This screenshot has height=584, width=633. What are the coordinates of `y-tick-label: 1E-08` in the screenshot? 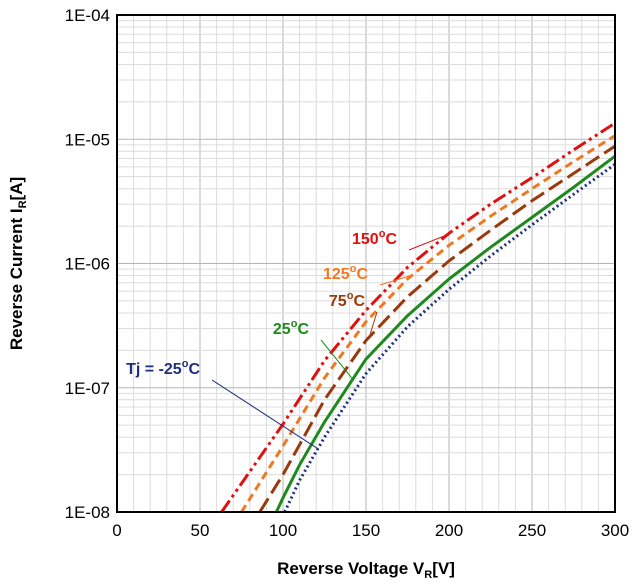 It's located at (87, 512).